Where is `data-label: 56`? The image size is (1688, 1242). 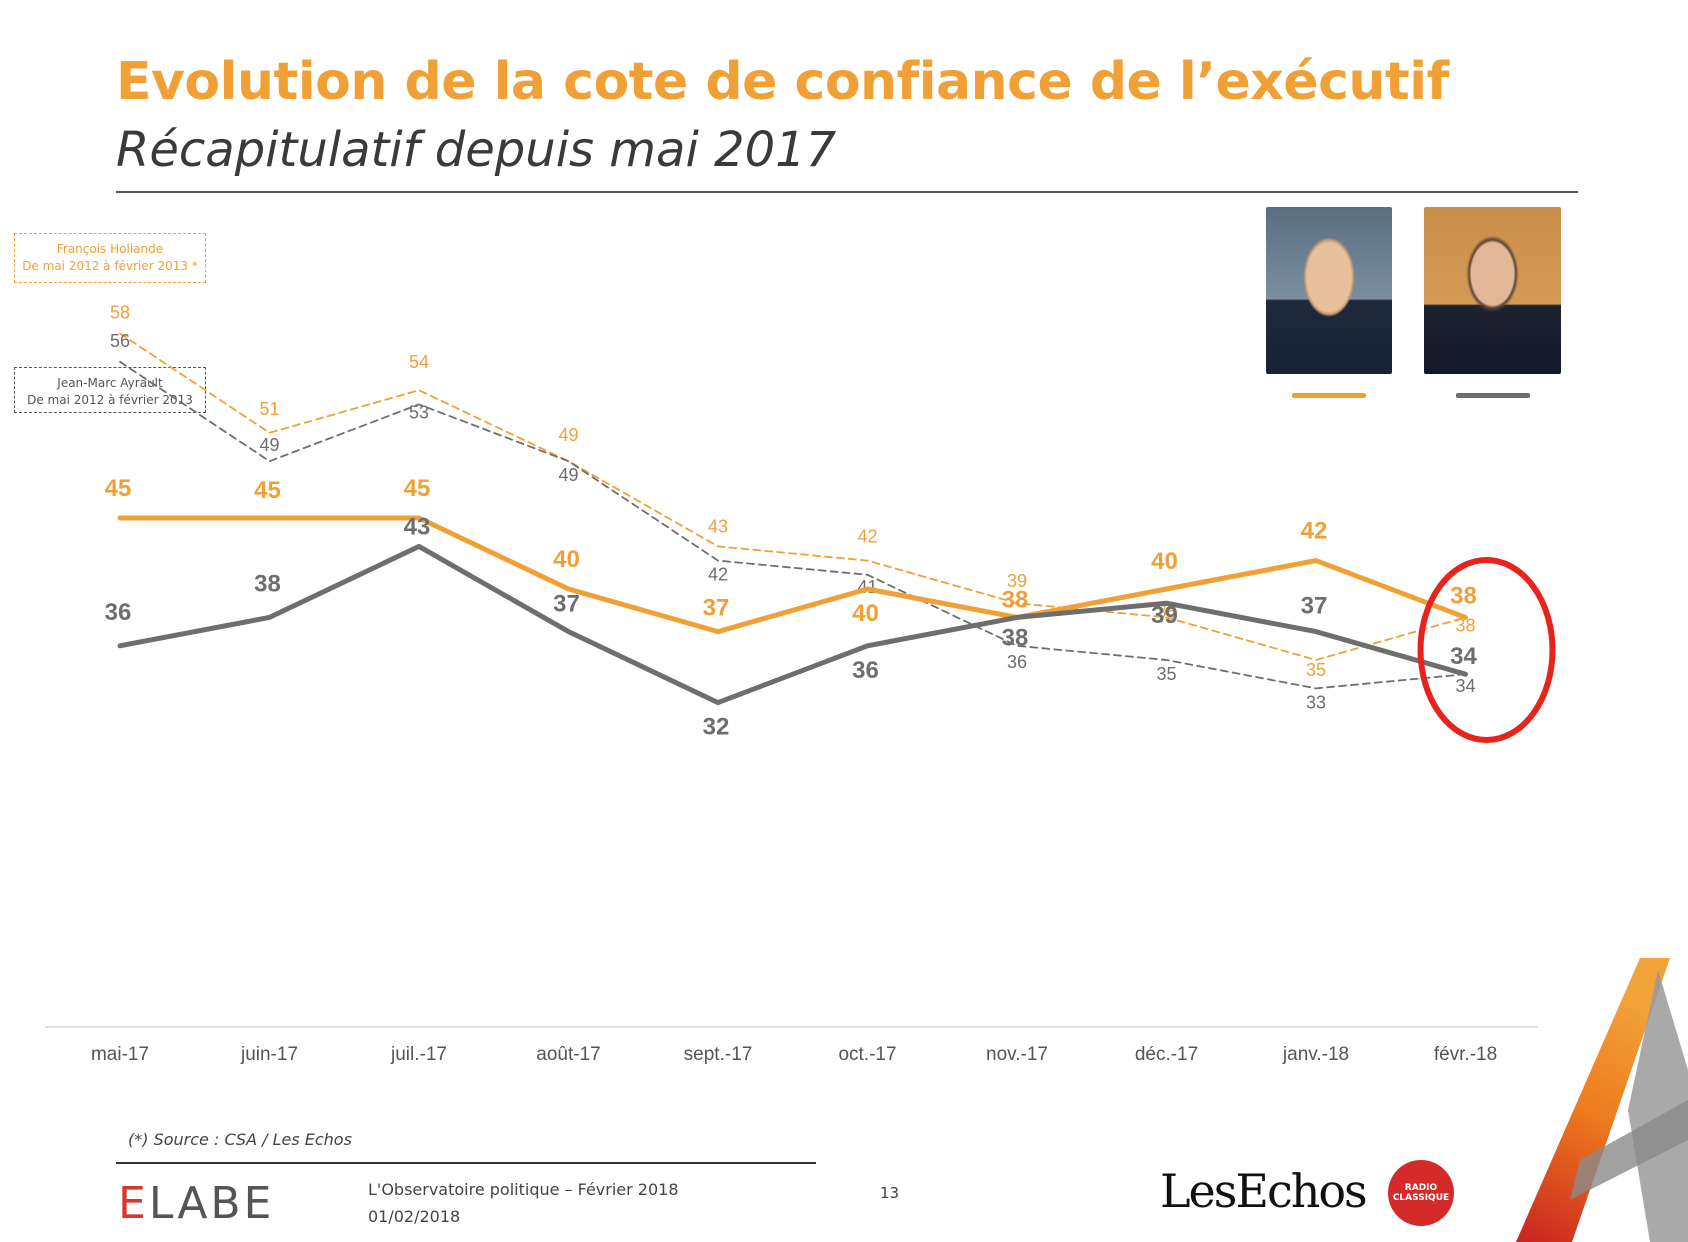
data-label: 56 is located at coordinates (120, 341).